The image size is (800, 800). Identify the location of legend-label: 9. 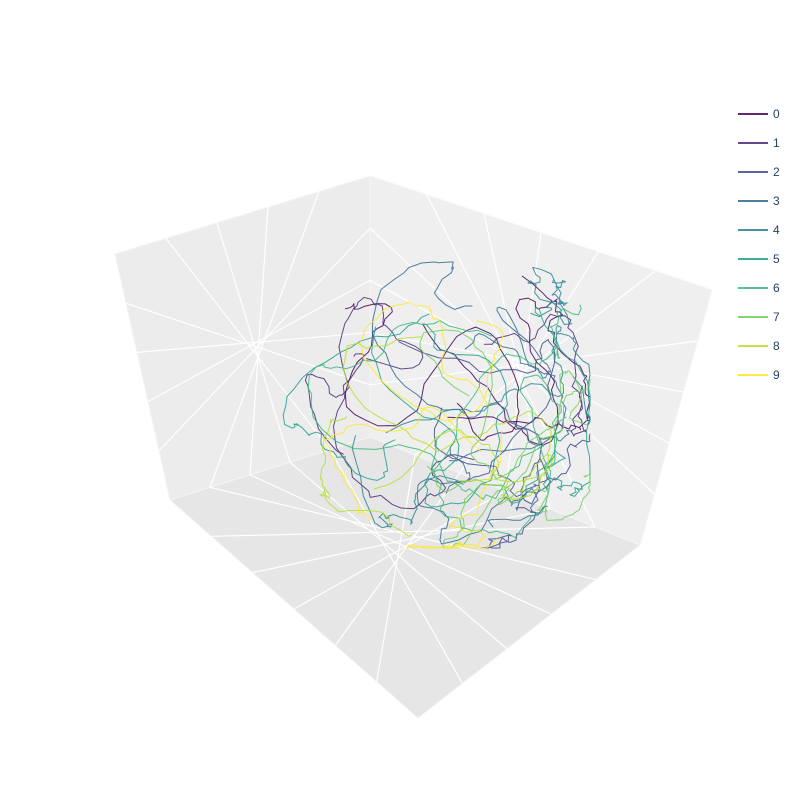
(776, 375).